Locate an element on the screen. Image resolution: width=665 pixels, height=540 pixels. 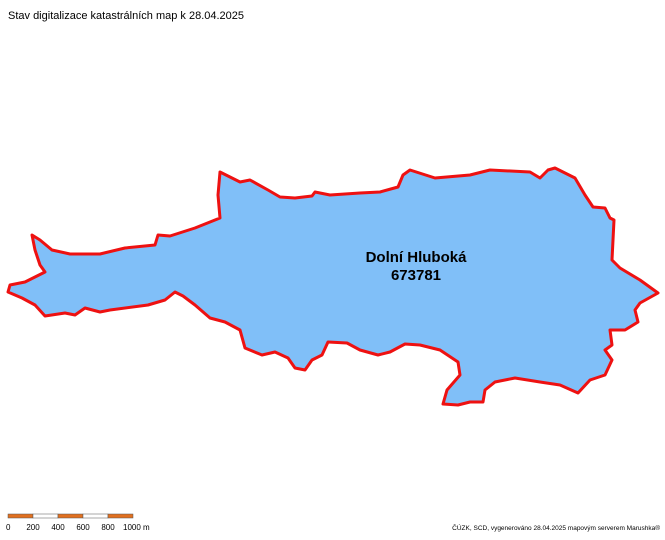
scale-label: 0 is located at coordinates (8, 527).